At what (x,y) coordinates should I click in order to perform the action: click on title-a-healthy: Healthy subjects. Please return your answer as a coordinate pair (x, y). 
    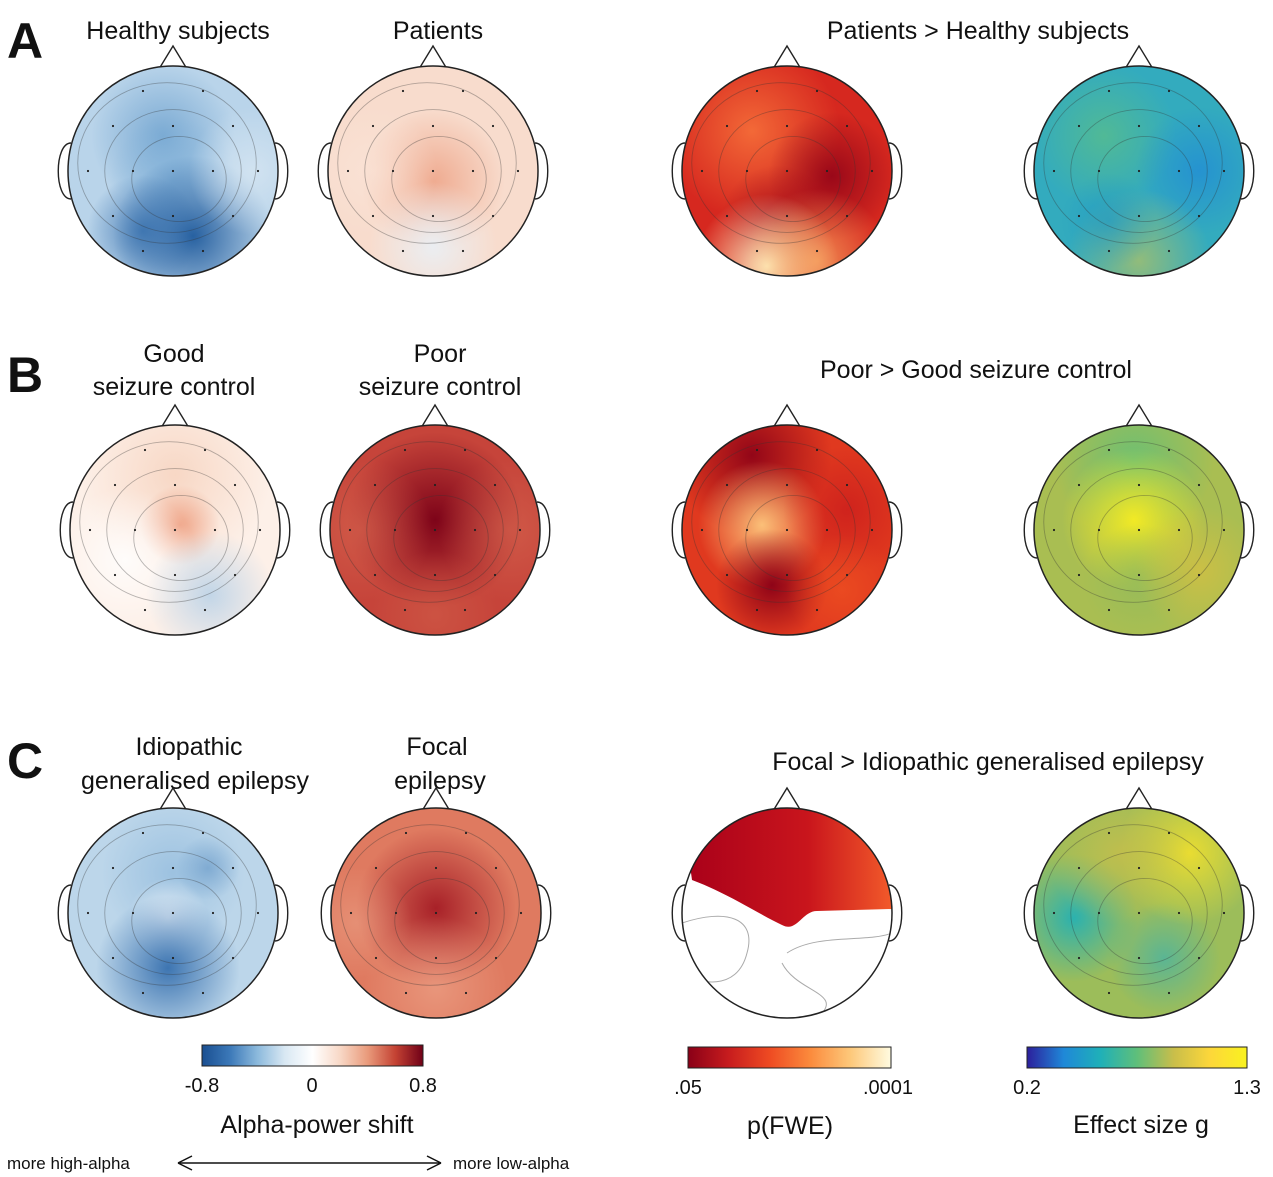
    Looking at the image, I should click on (177, 31).